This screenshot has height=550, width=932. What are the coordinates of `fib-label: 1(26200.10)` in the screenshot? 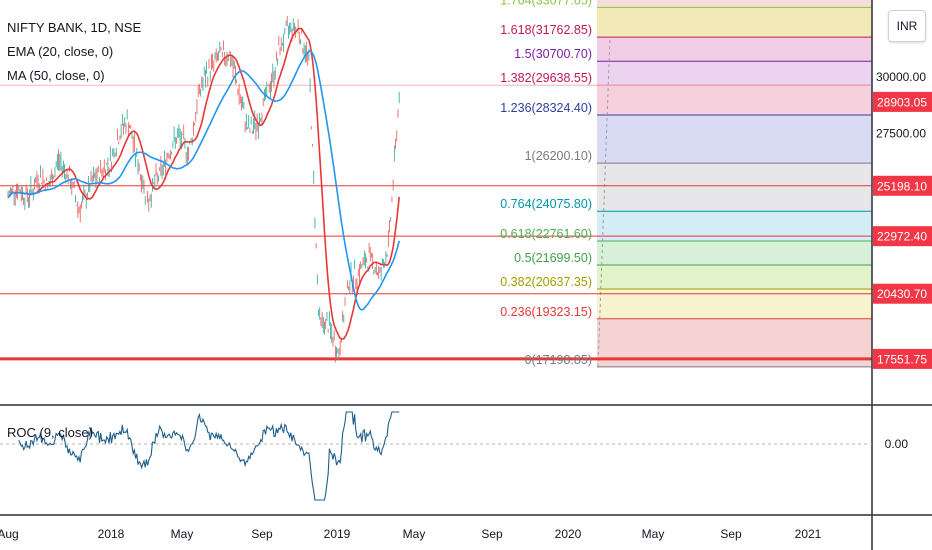 It's located at (558, 156).